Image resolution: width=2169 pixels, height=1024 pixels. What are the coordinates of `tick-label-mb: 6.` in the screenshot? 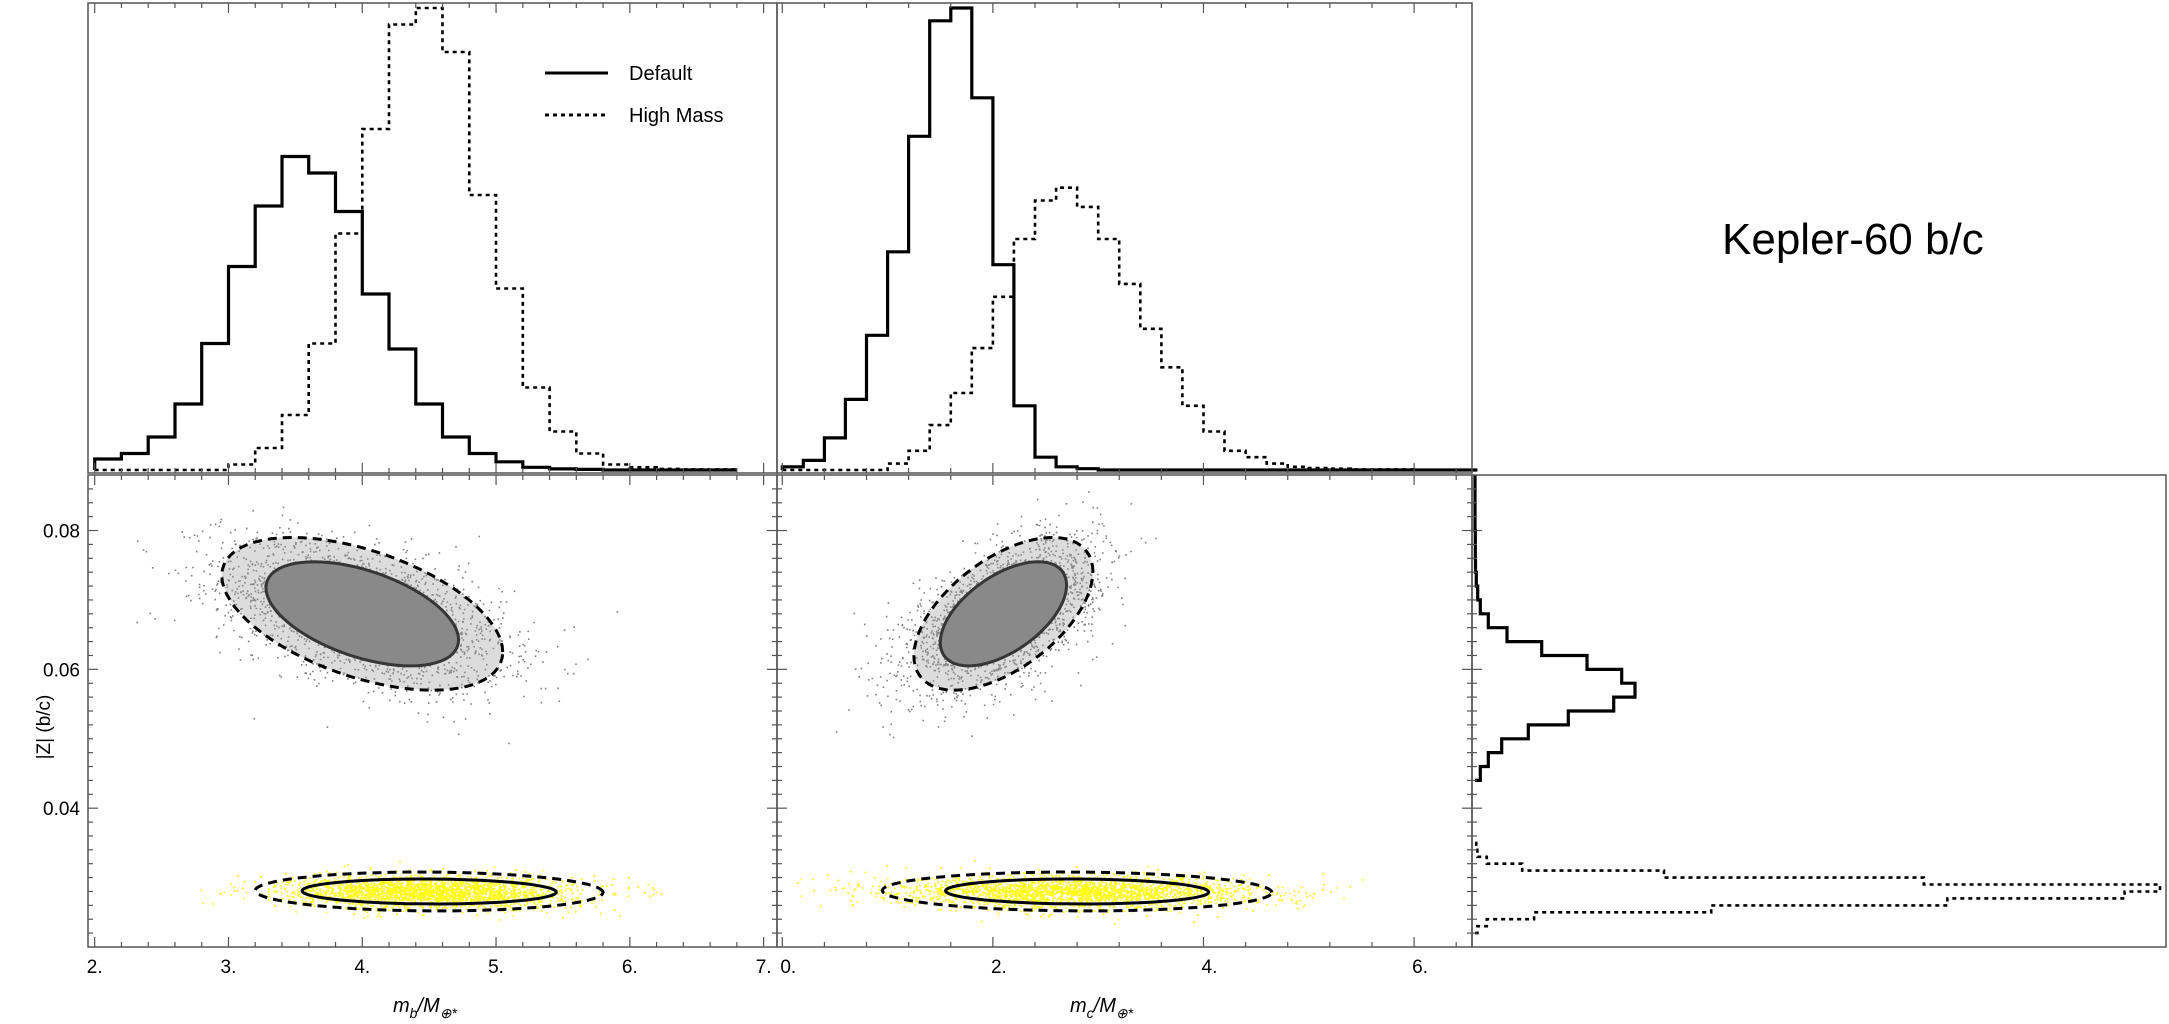 It's located at (630, 967).